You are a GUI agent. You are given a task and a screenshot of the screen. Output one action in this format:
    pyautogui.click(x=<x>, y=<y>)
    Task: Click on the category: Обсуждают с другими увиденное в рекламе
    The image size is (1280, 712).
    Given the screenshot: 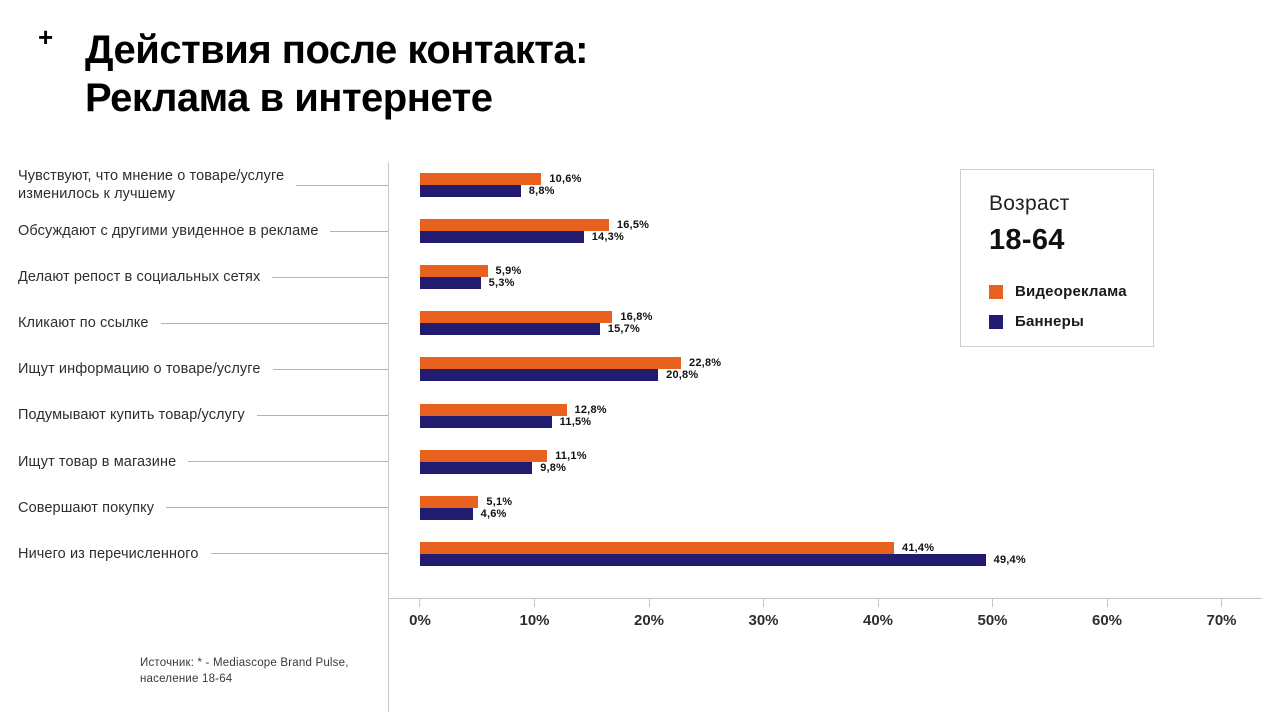 What is the action you would take?
    pyautogui.click(x=203, y=231)
    